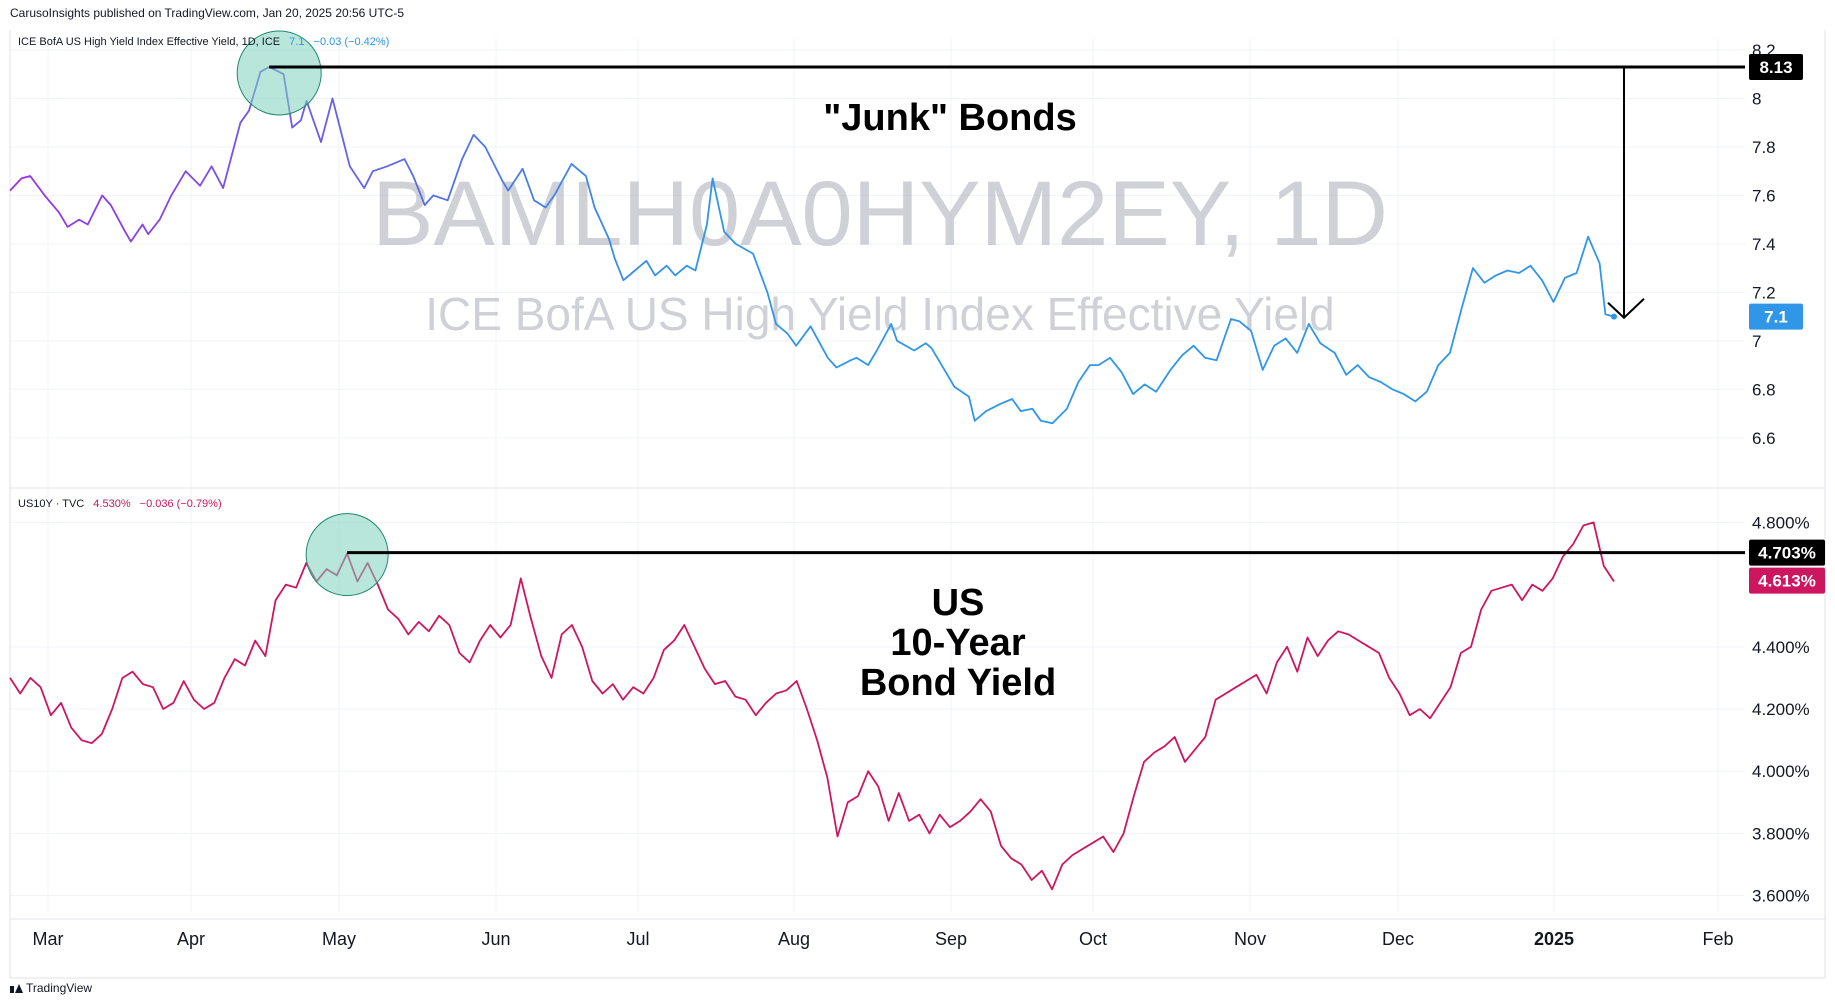  Describe the element at coordinates (181, 504) in the screenshot. I see `legend-us10y-change: −0.036 (−0.79%)` at that location.